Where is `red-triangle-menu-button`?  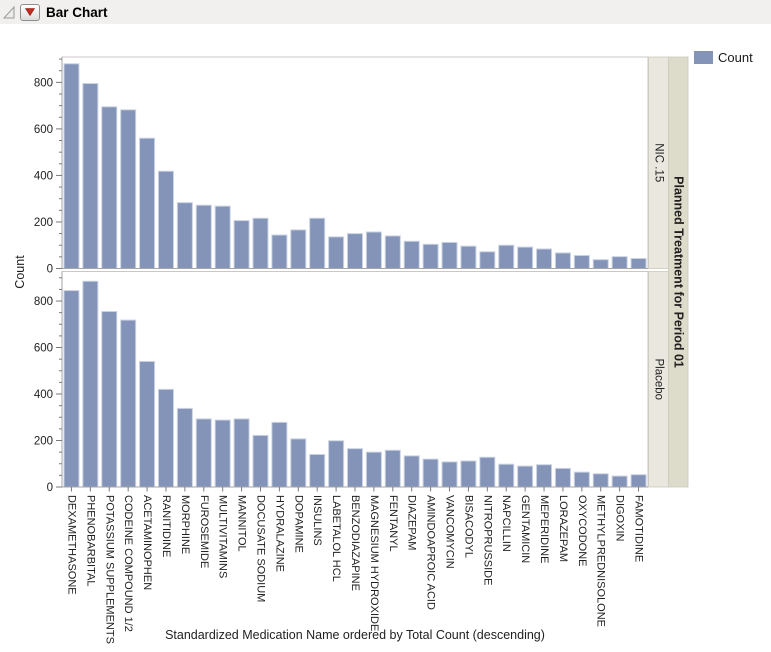 red-triangle-menu-button is located at coordinates (30, 12).